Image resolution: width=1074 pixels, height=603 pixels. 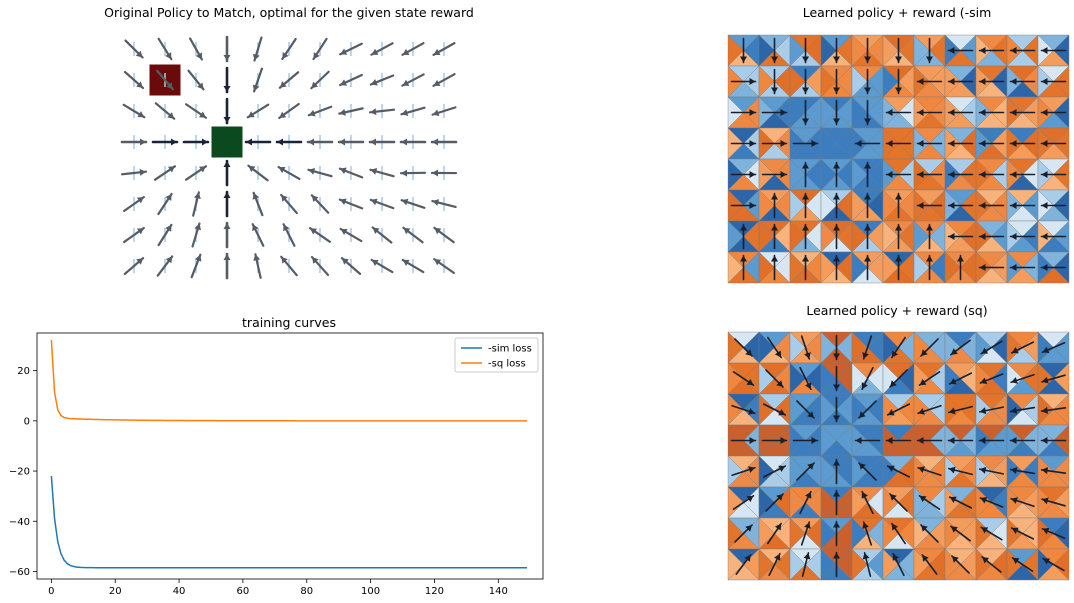 I want to click on y-tick-label: 0, so click(x=27, y=421).